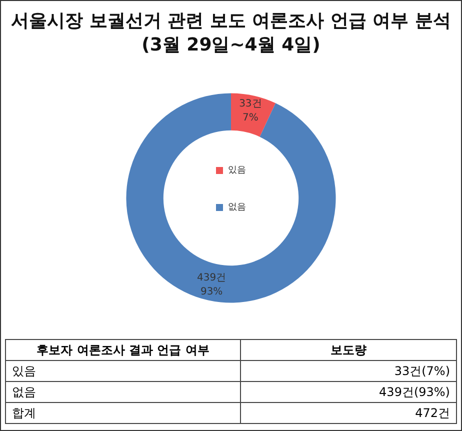 The height and width of the screenshot is (431, 462). I want to click on text: 472건, so click(348, 413).